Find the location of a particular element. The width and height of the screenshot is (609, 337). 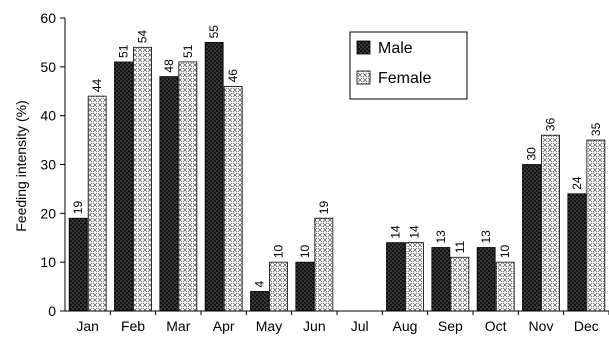

bar-female-oct is located at coordinates (505, 286).